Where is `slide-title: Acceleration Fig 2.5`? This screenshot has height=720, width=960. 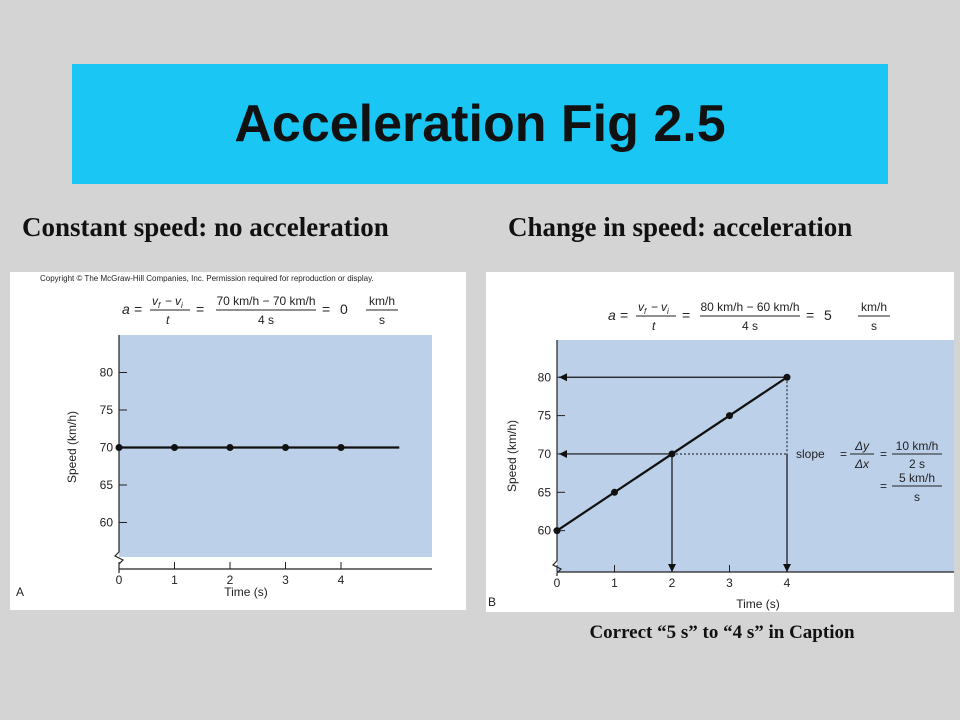
slide-title: Acceleration Fig 2.5 is located at coordinates (480, 124).